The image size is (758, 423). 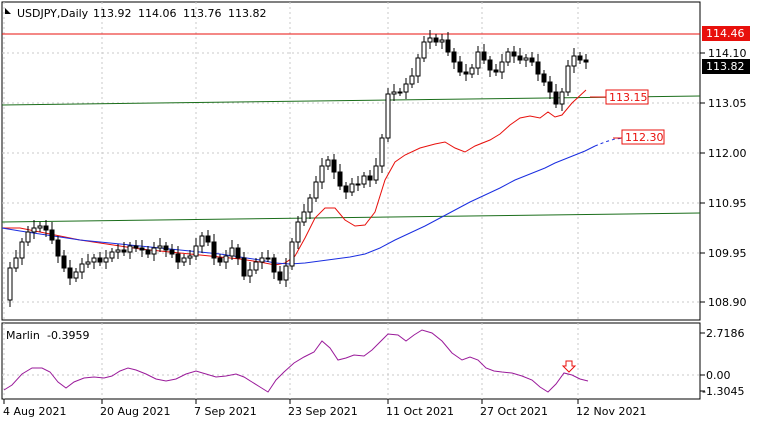 What do you see at coordinates (726, 33) in the screenshot?
I see `resistance-price-tag: 114.46` at bounding box center [726, 33].